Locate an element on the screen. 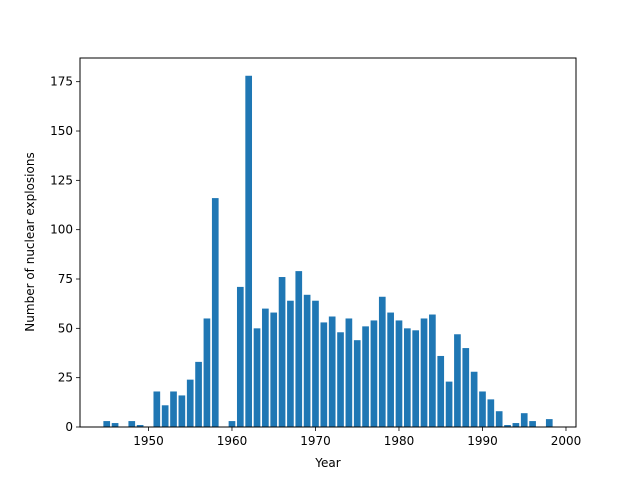 The width and height of the screenshot is (640, 480). bar-1957 is located at coordinates (207, 372).